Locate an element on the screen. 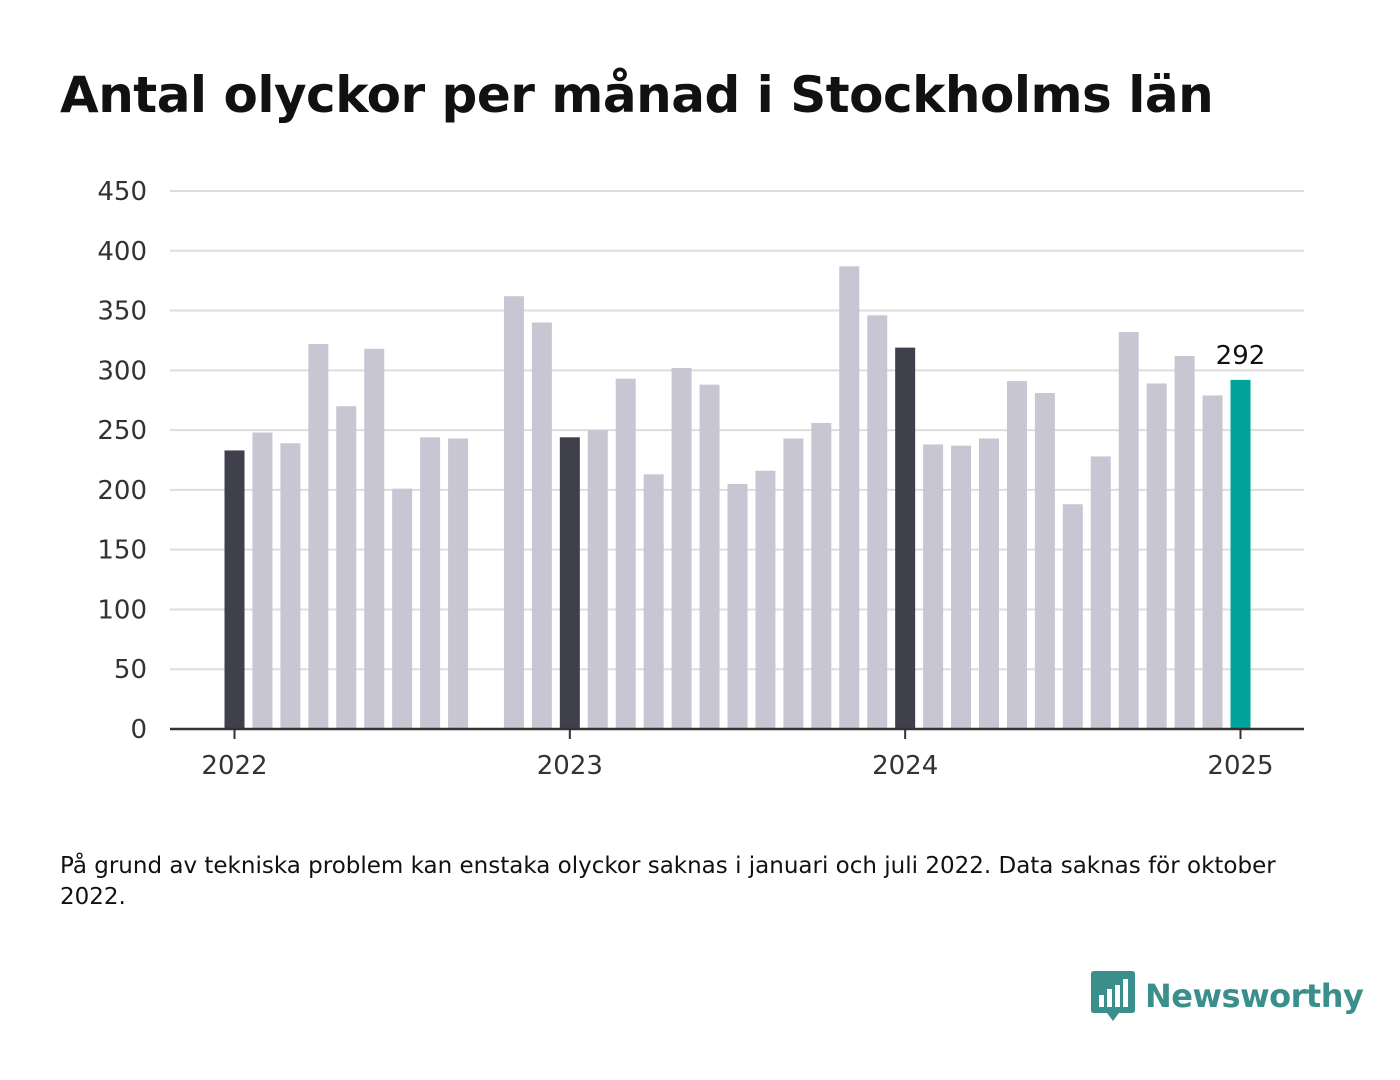 The height and width of the screenshot is (1080, 1400). y-tick-label: 300 is located at coordinates (122, 371).